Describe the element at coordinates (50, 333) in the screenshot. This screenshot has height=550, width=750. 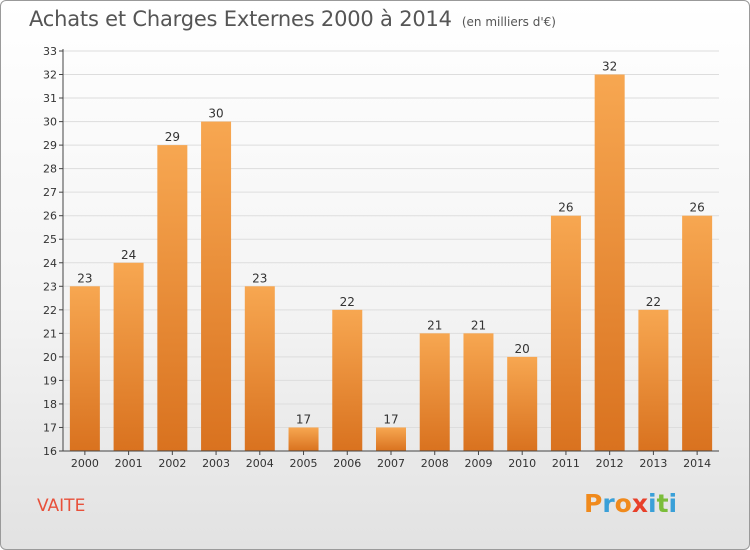
I see `y-tick-label: 21` at that location.